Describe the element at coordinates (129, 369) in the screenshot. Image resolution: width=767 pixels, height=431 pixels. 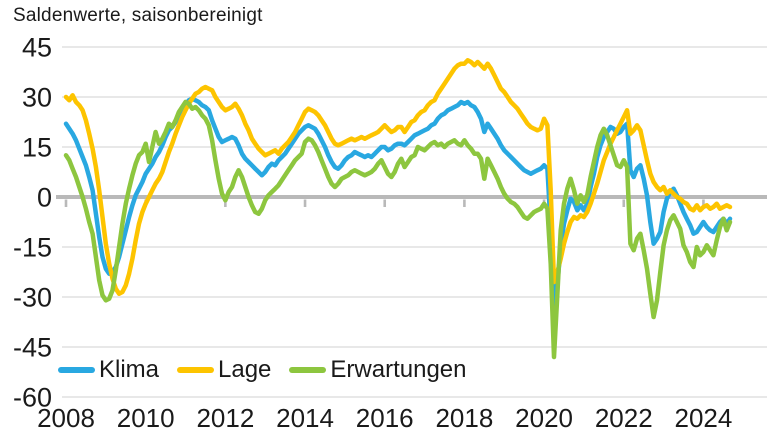
I see `legend-label-klima: Klima` at that location.